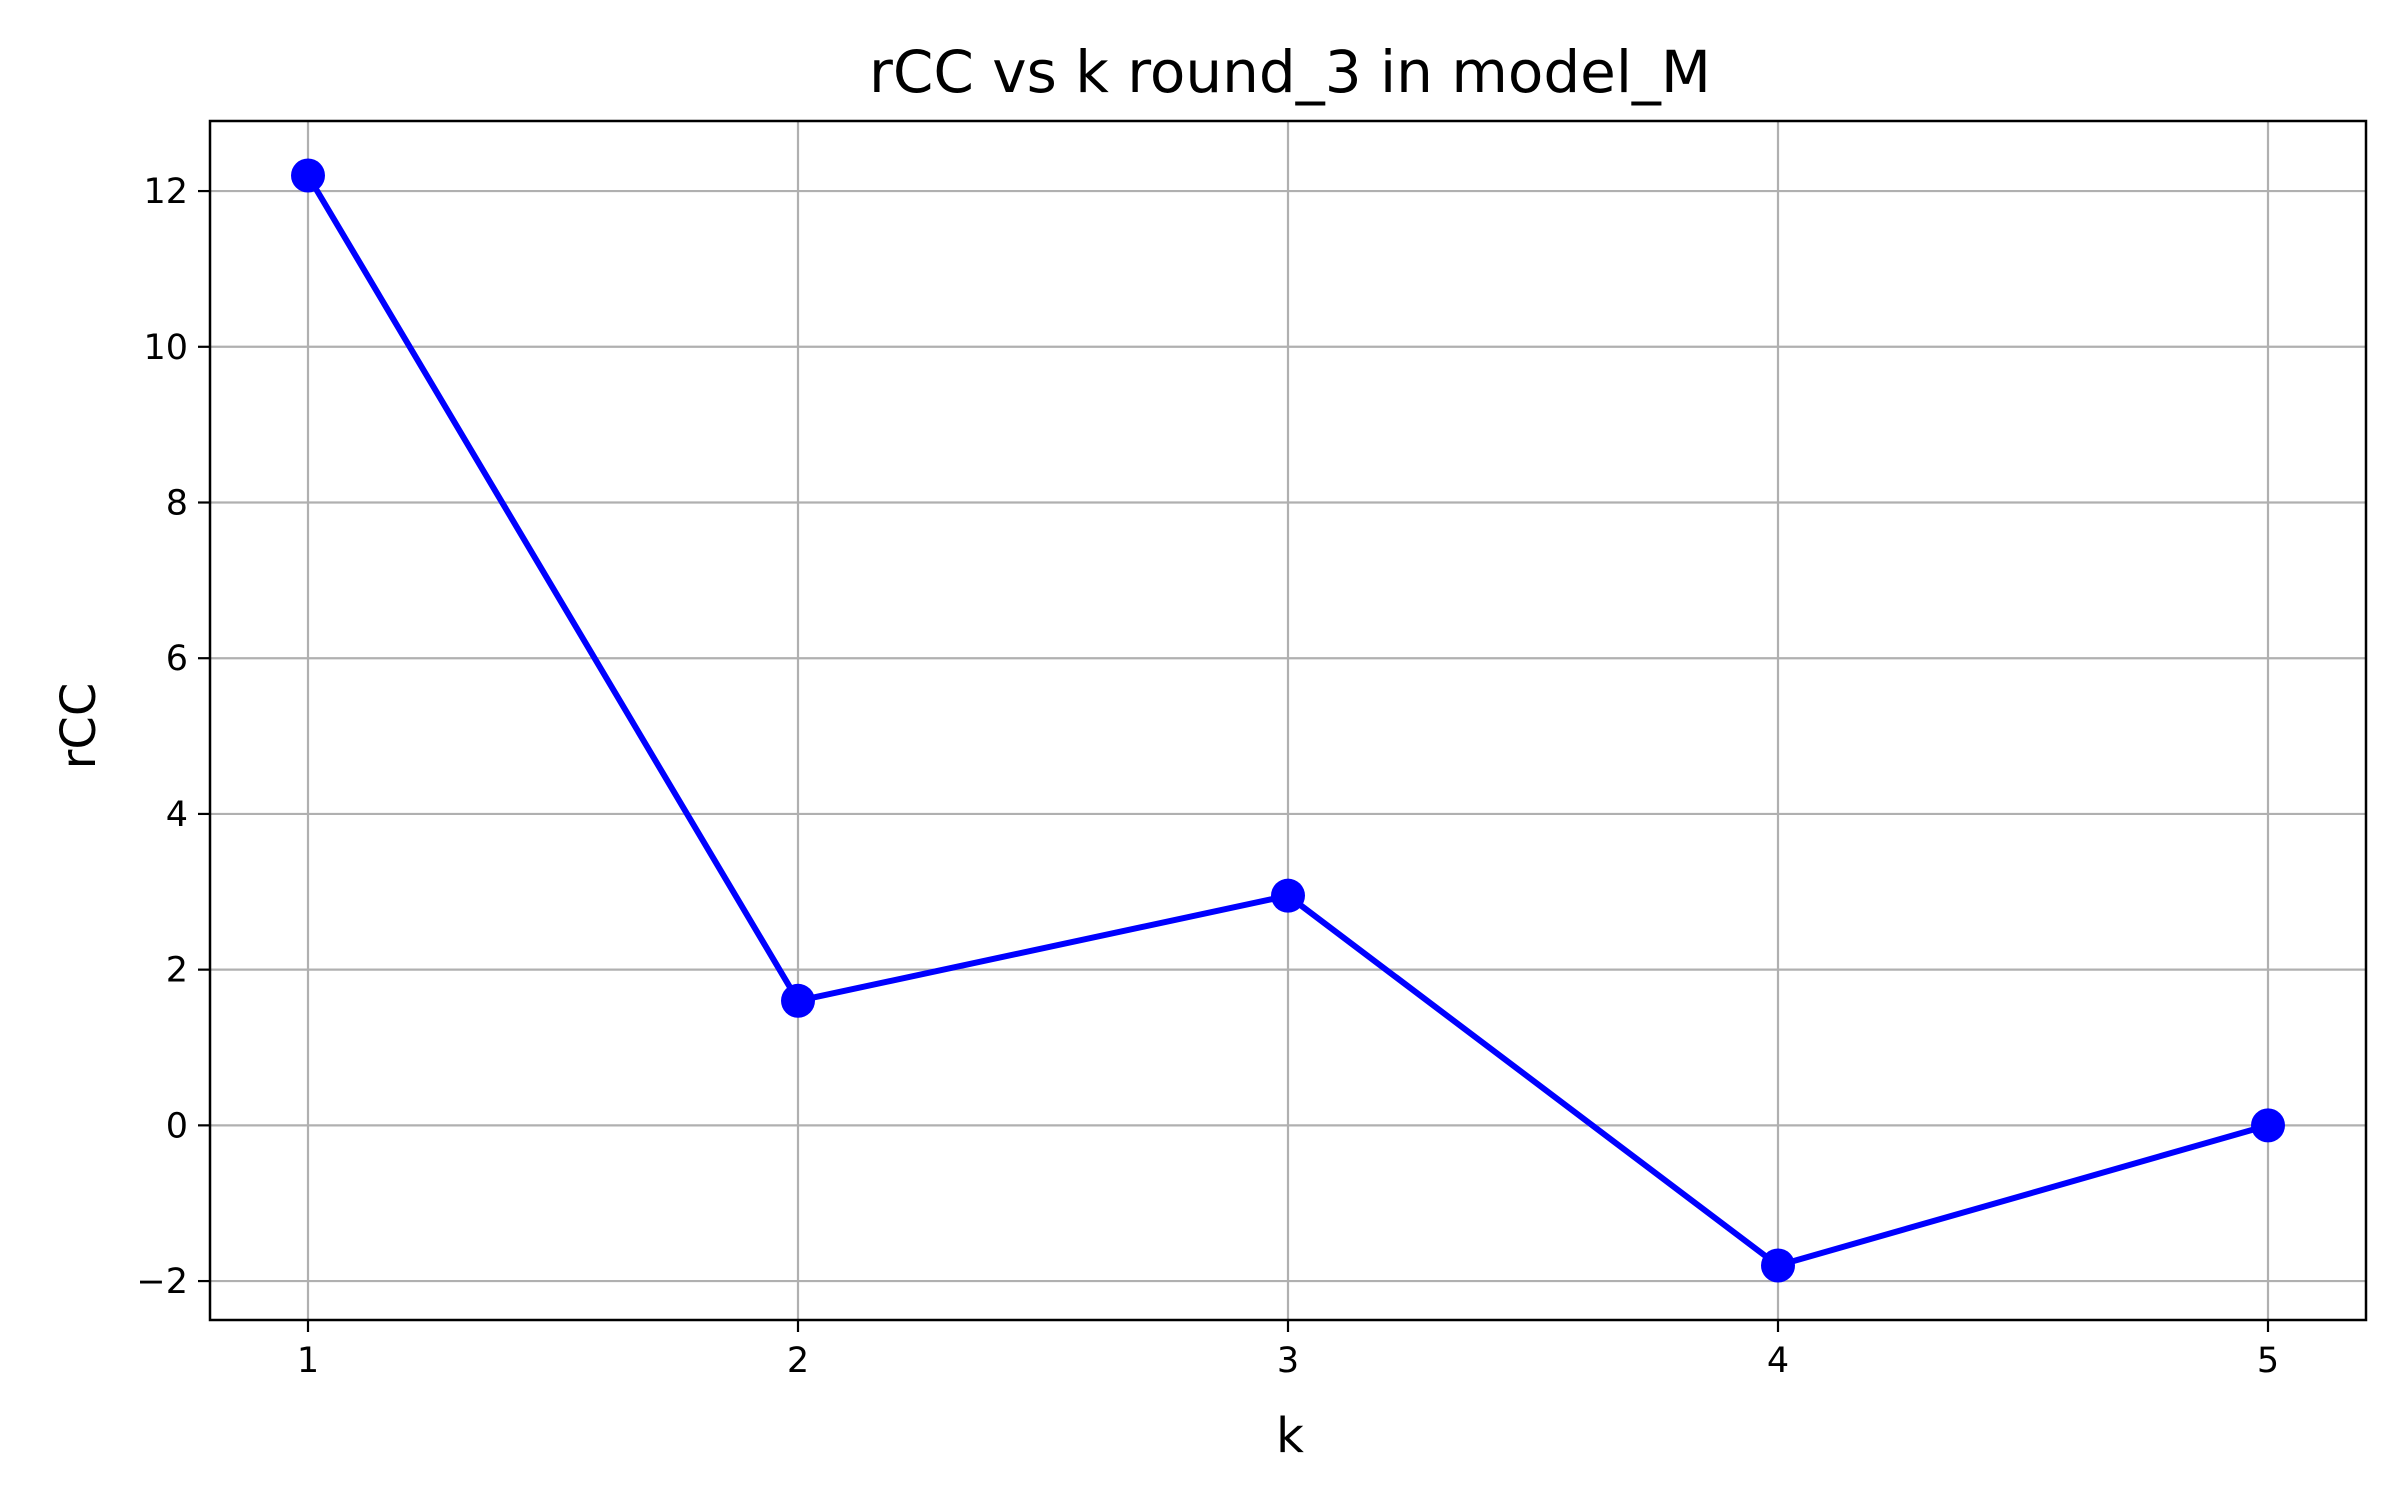 Image resolution: width=2400 pixels, height=1500 pixels. What do you see at coordinates (79, 726) in the screenshot?
I see `y-axis-label: rCC` at bounding box center [79, 726].